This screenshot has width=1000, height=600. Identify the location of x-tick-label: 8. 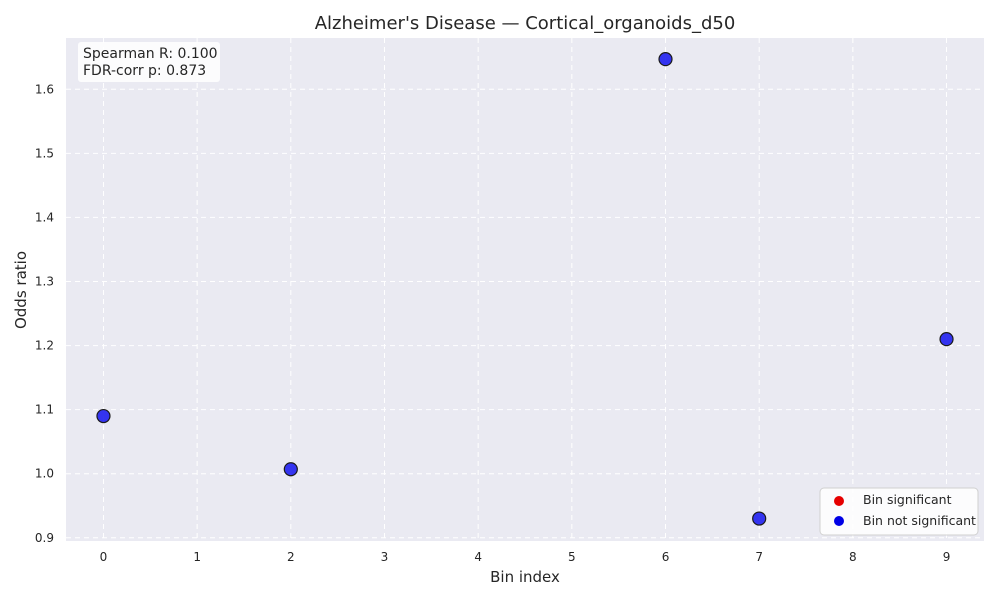
(853, 557).